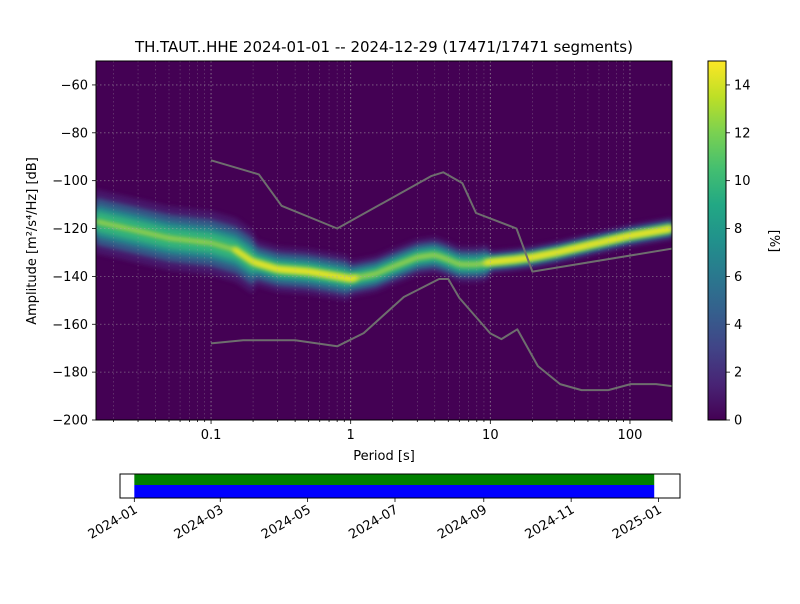 The image size is (800, 604). Describe the element at coordinates (637, 522) in the screenshot. I see `coverage-tick-label: 2025-01` at that location.